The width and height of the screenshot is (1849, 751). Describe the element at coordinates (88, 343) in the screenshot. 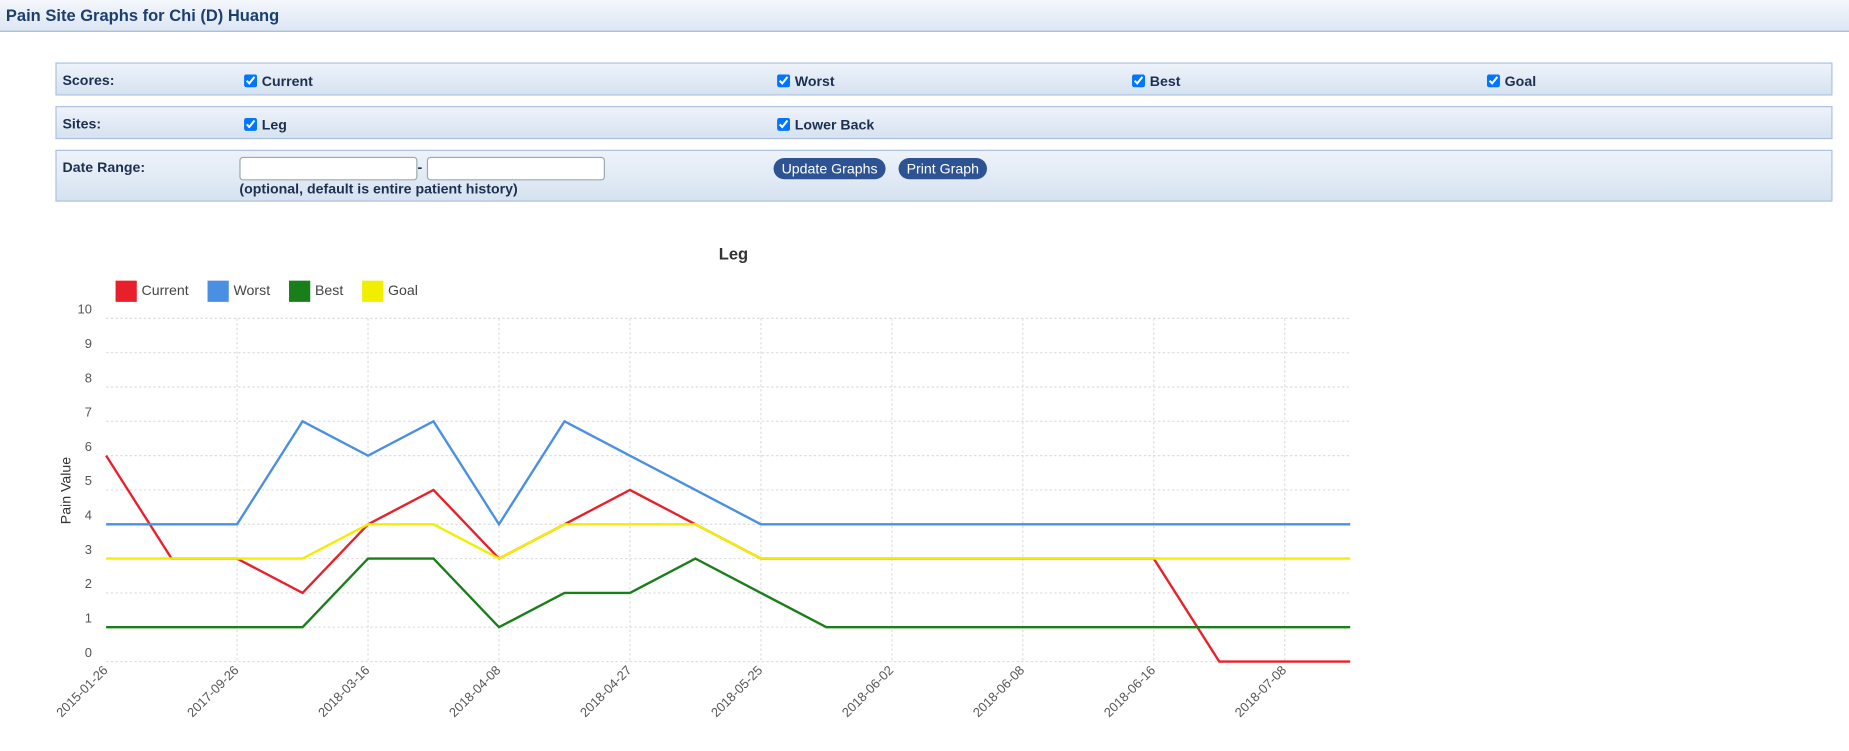

I see `y-tick-label: 9` at that location.